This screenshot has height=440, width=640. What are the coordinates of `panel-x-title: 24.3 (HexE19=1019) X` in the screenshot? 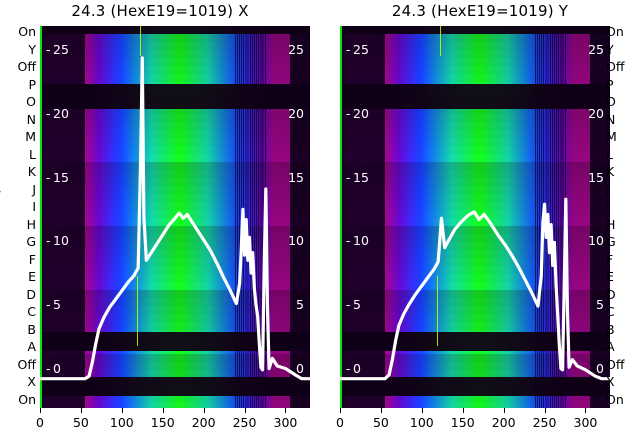 It's located at (160, 11).